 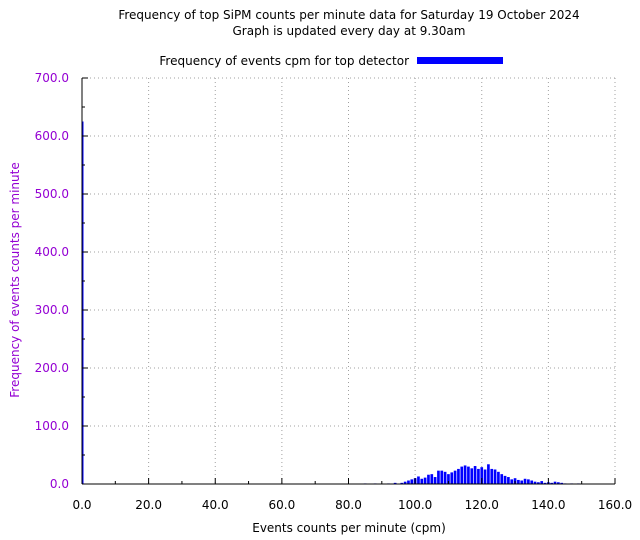 What do you see at coordinates (81, 505) in the screenshot?
I see `x-tick-label: 0.0` at bounding box center [81, 505].